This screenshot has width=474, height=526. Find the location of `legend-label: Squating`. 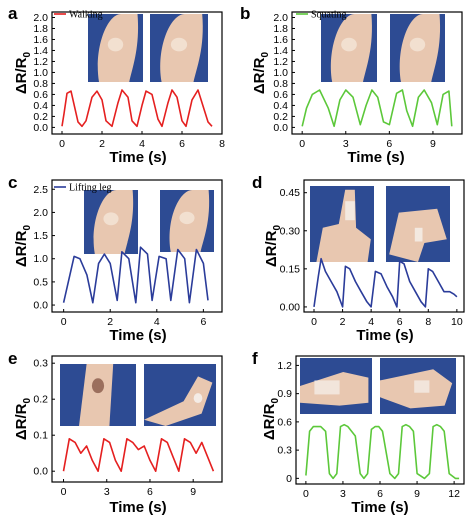

legend-label: Squating is located at coordinates (329, 15).